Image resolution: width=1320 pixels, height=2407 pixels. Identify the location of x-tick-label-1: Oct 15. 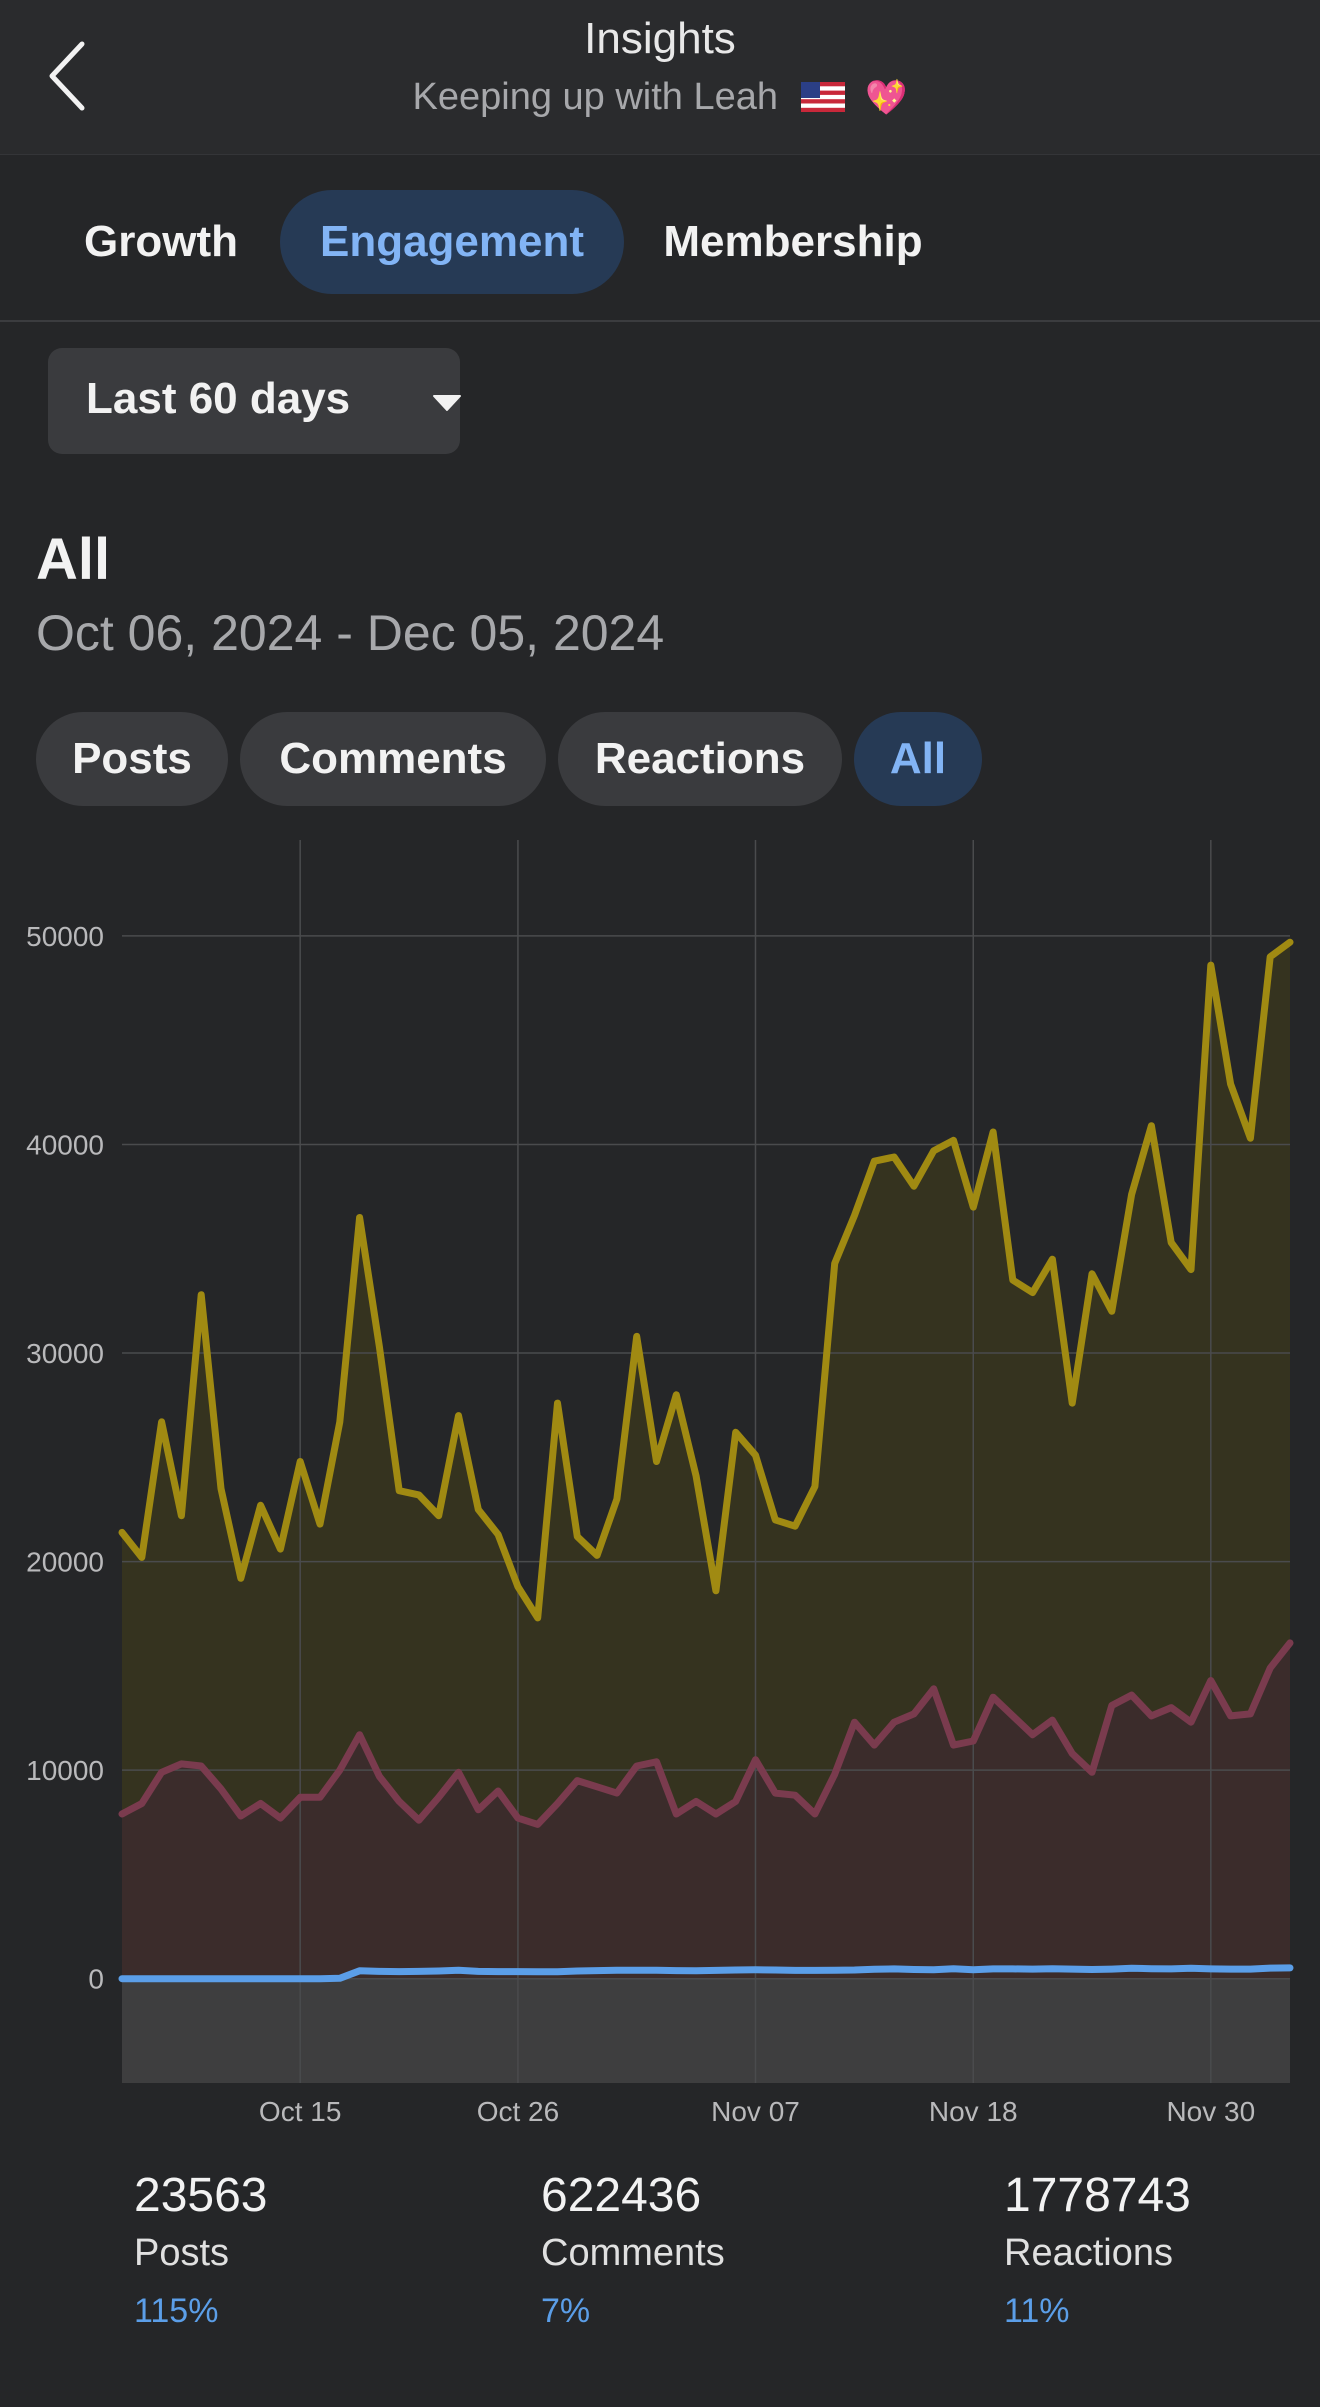
(300, 2111).